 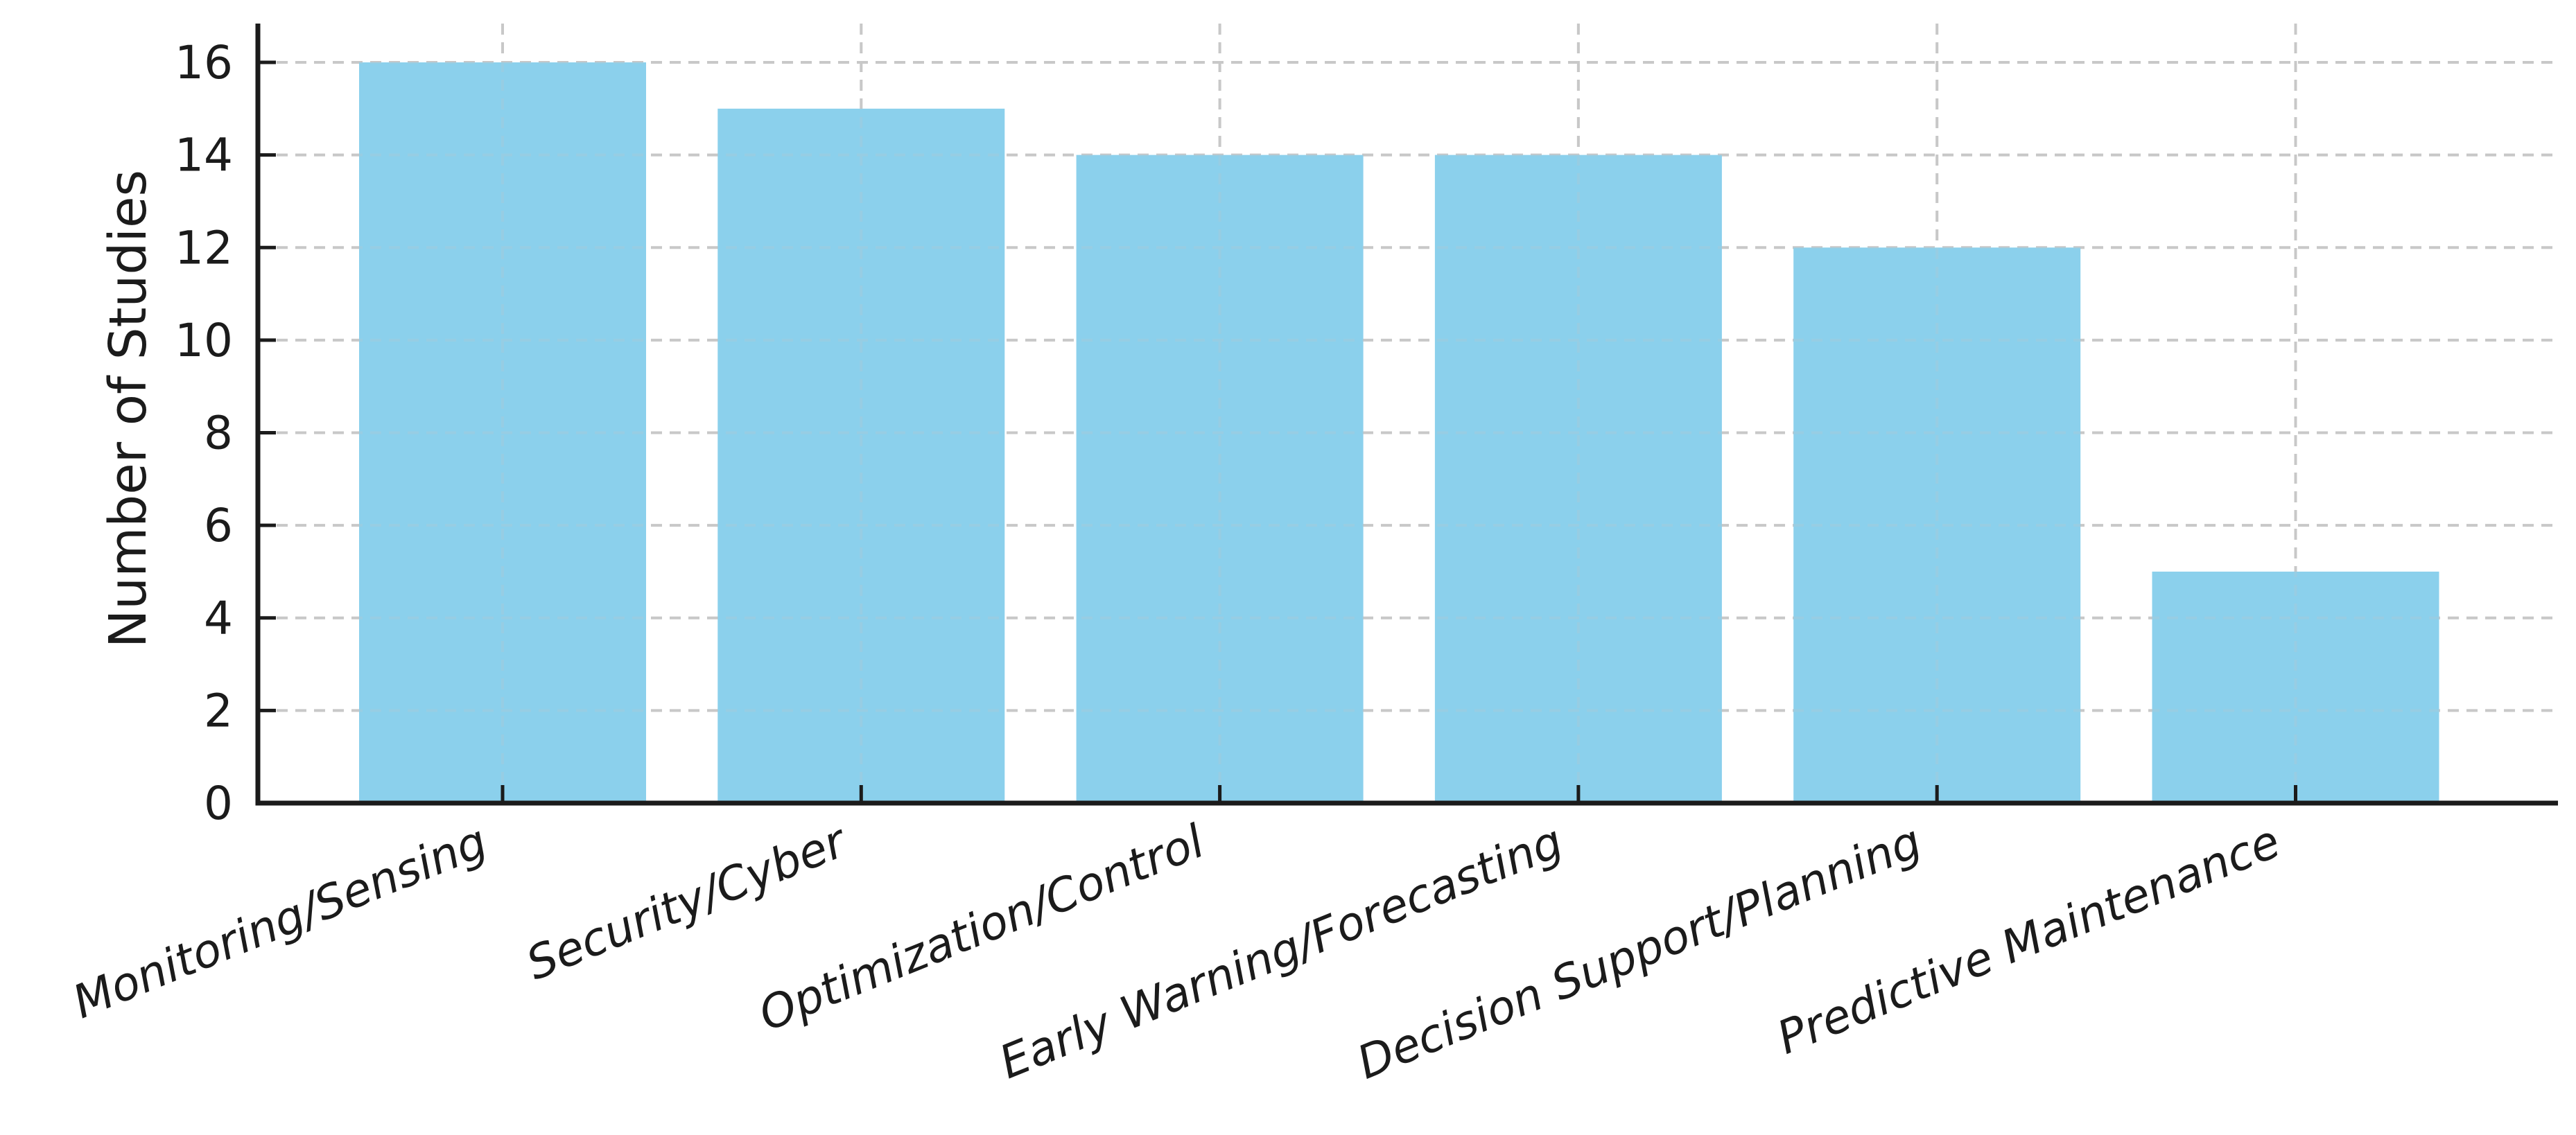 What do you see at coordinates (204, 247) in the screenshot?
I see `y-tick-label: 12` at bounding box center [204, 247].